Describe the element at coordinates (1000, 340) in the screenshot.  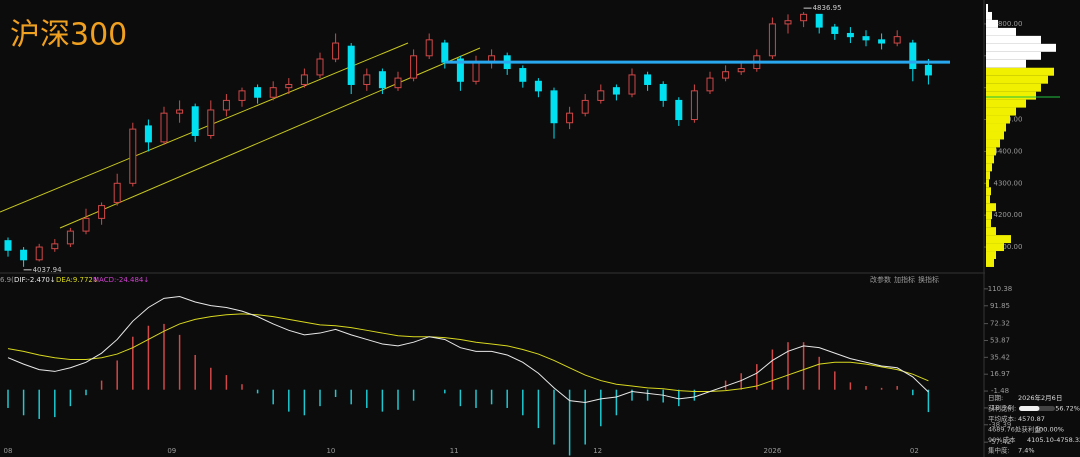
I see `macd-y-tick-label: 53.87` at that location.